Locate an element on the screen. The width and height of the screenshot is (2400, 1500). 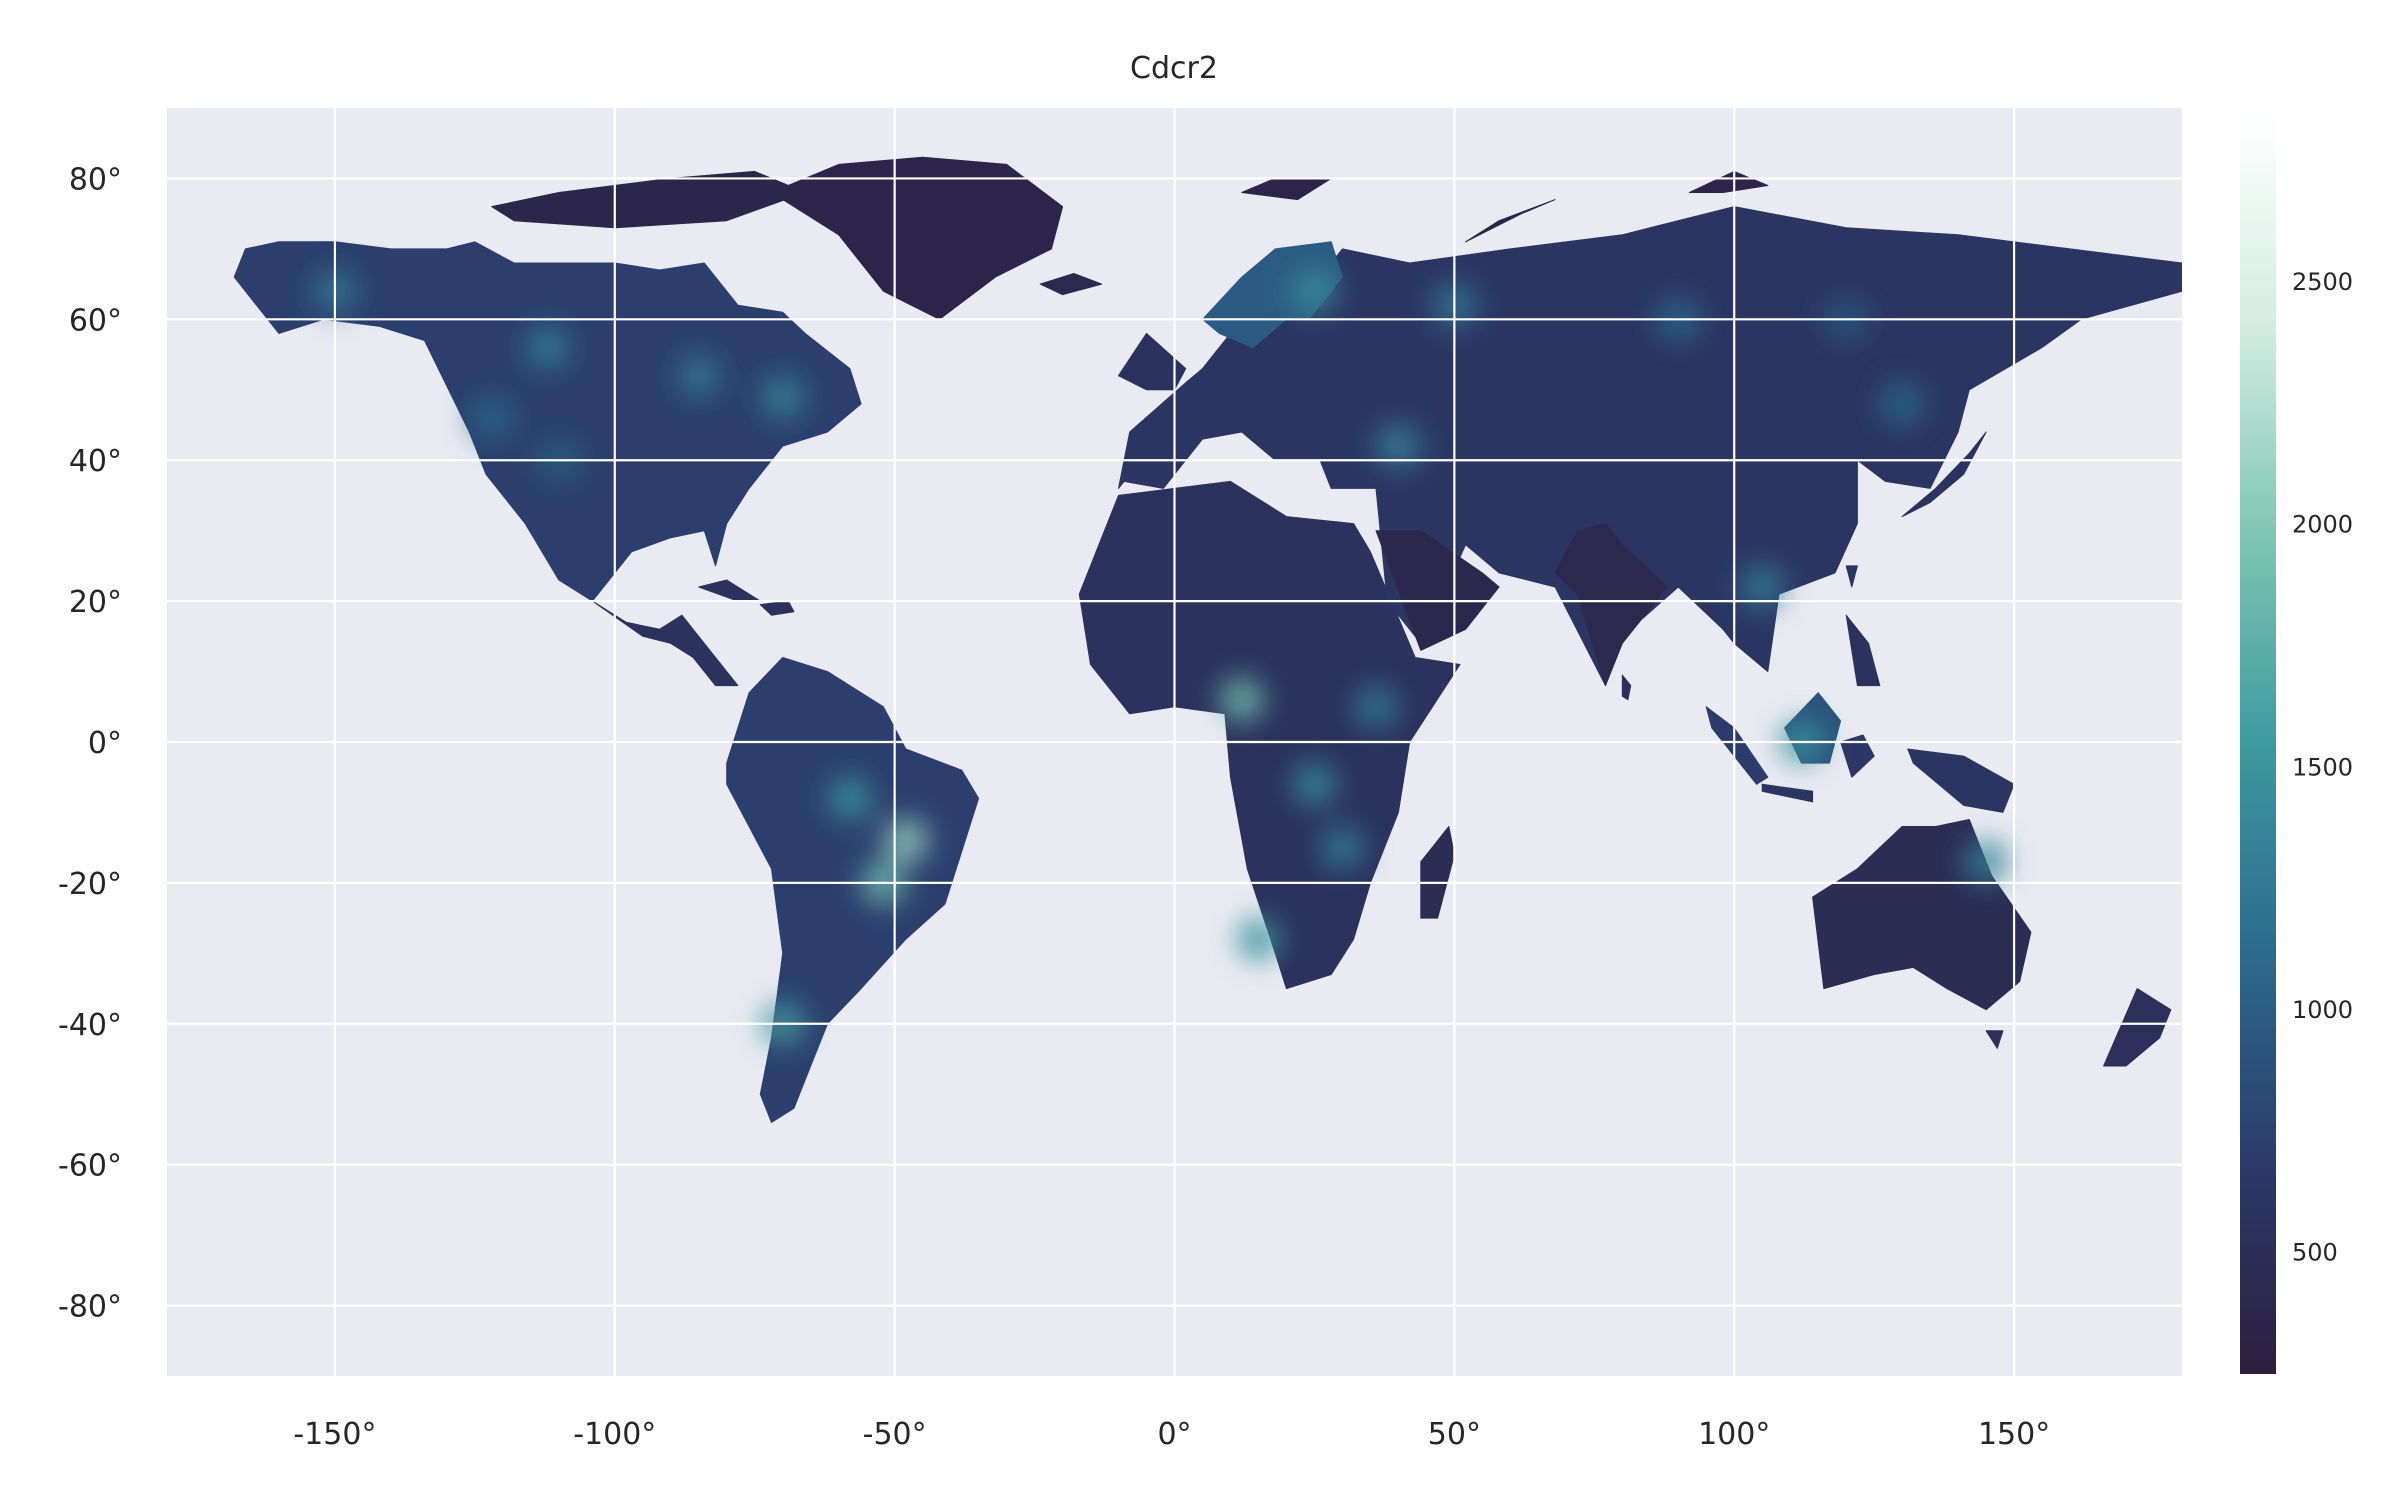
x-tick-label: 100° is located at coordinates (1734, 1434).